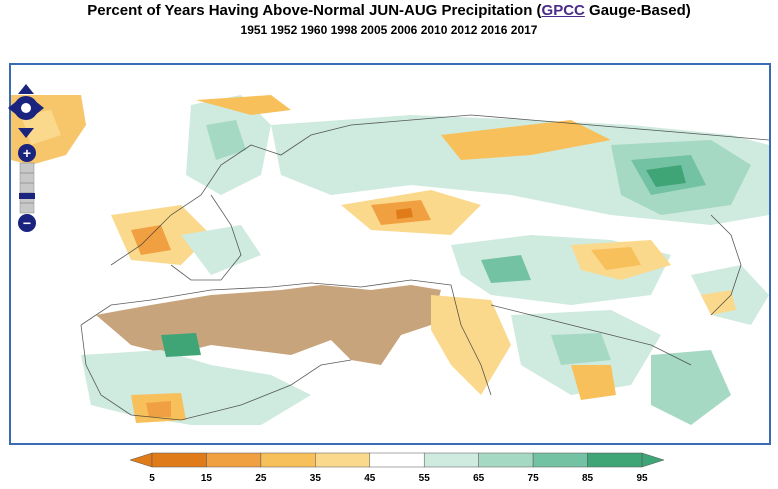 The height and width of the screenshot is (489, 778). I want to click on zoom-slider-track, so click(27, 188).